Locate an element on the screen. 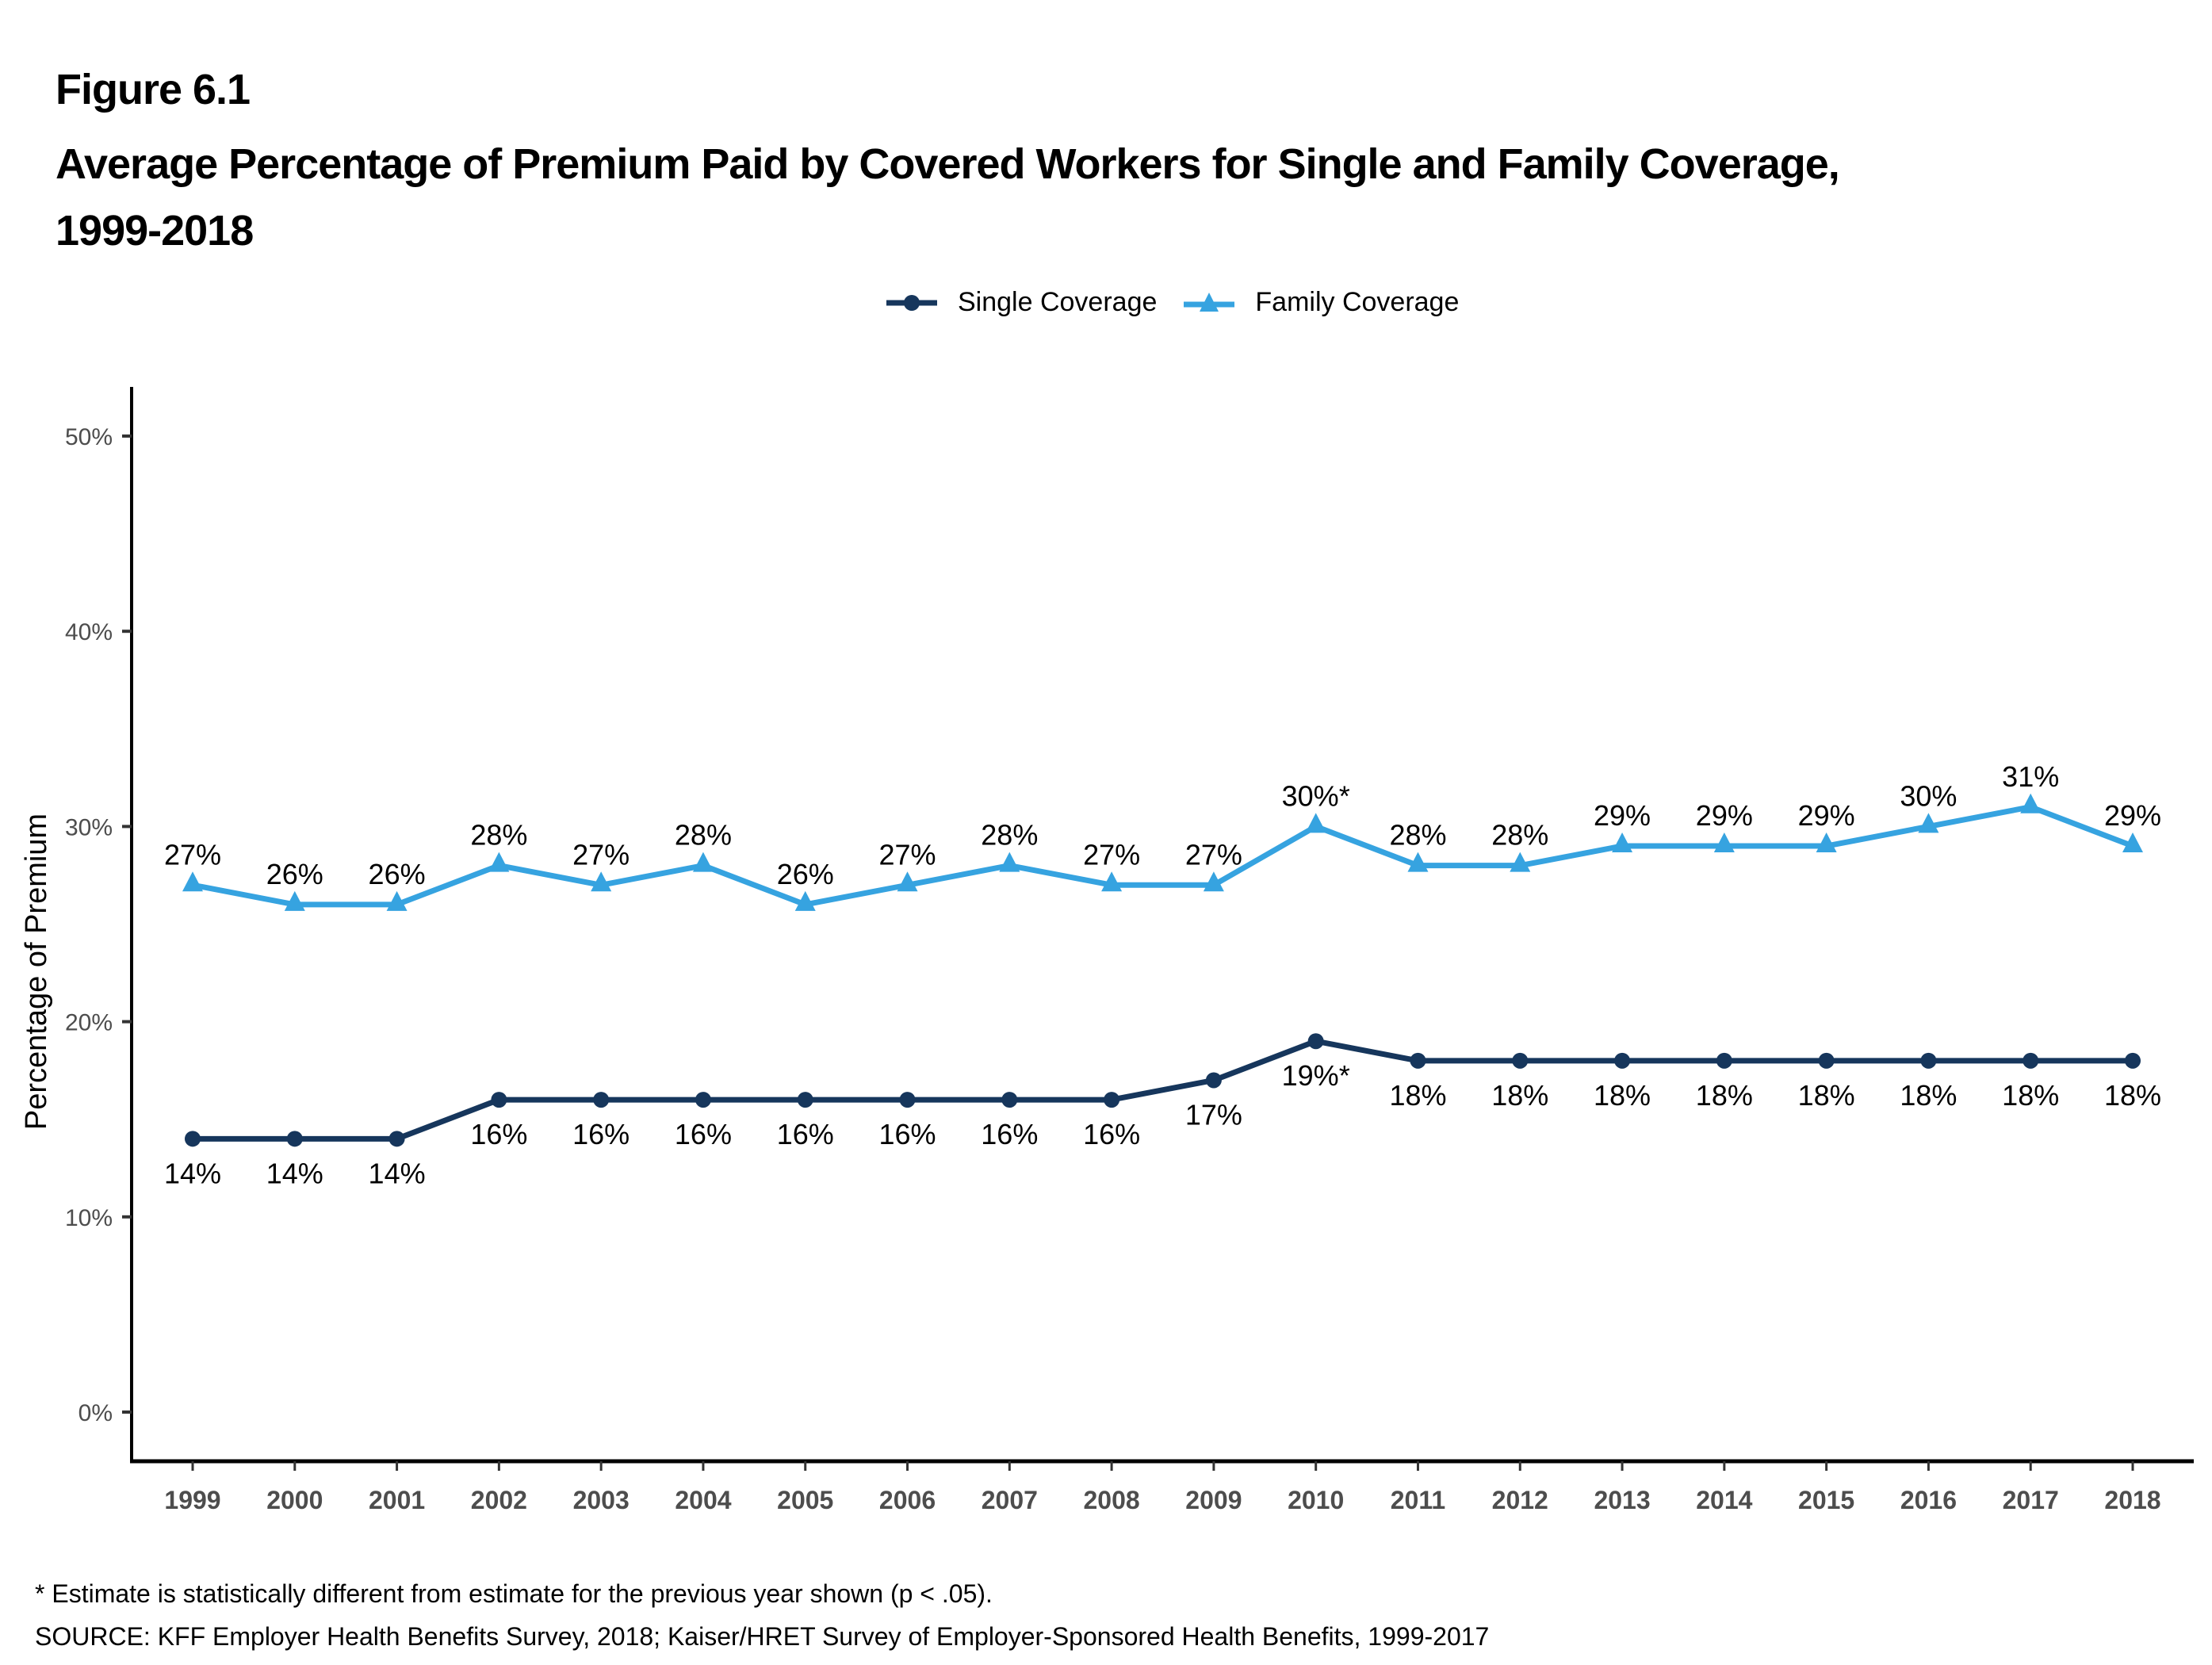  y-tick-label: 0% is located at coordinates (95, 1413).